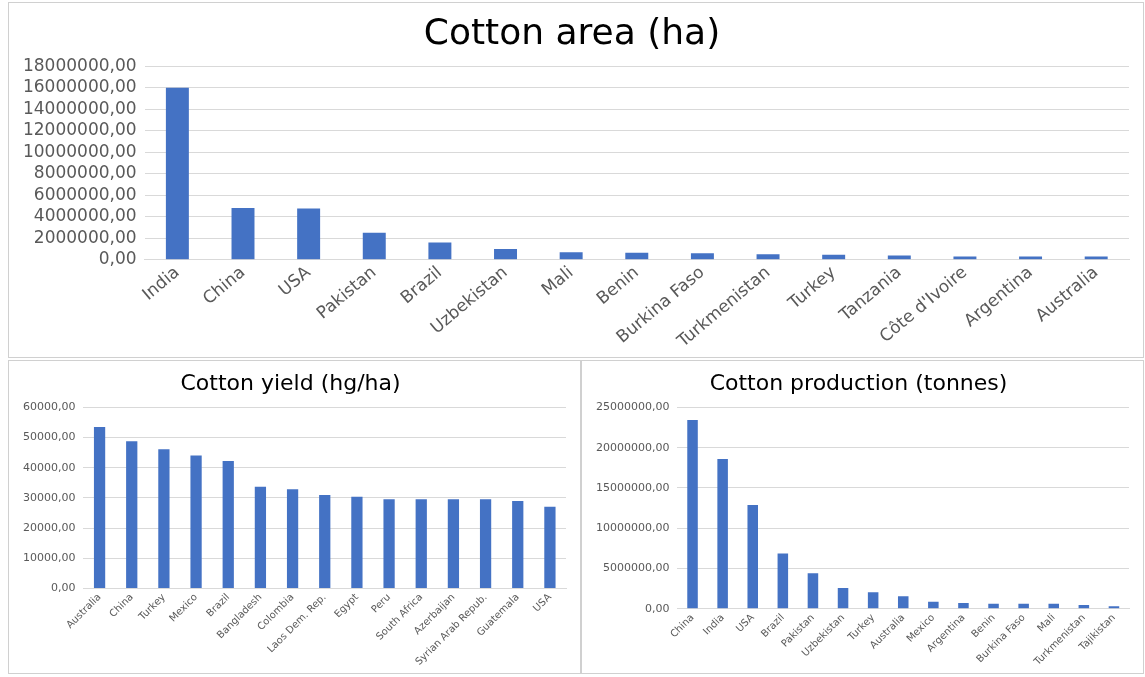  I want to click on chart-title: Cotton yield (hg/ha), so click(290, 382).